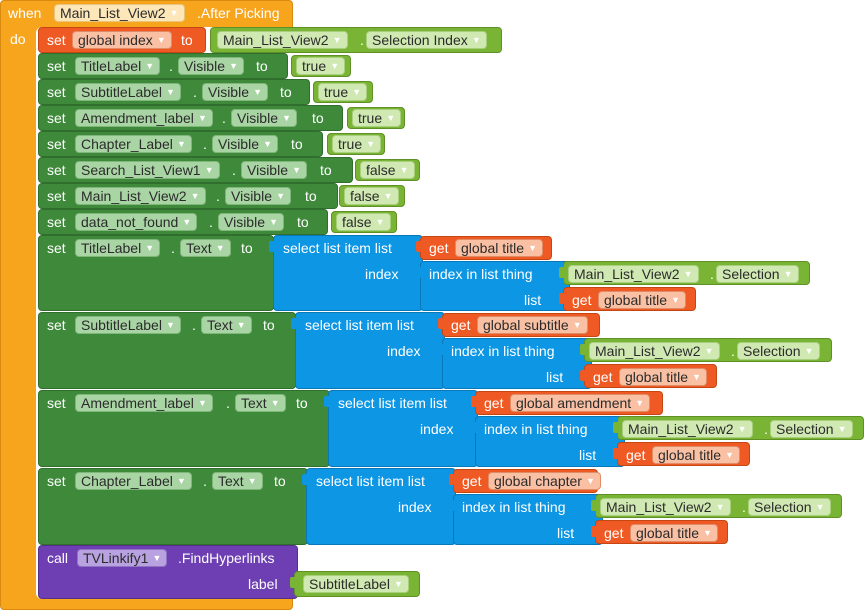  Describe the element at coordinates (58, 558) in the screenshot. I see `call-keyword: call` at that location.